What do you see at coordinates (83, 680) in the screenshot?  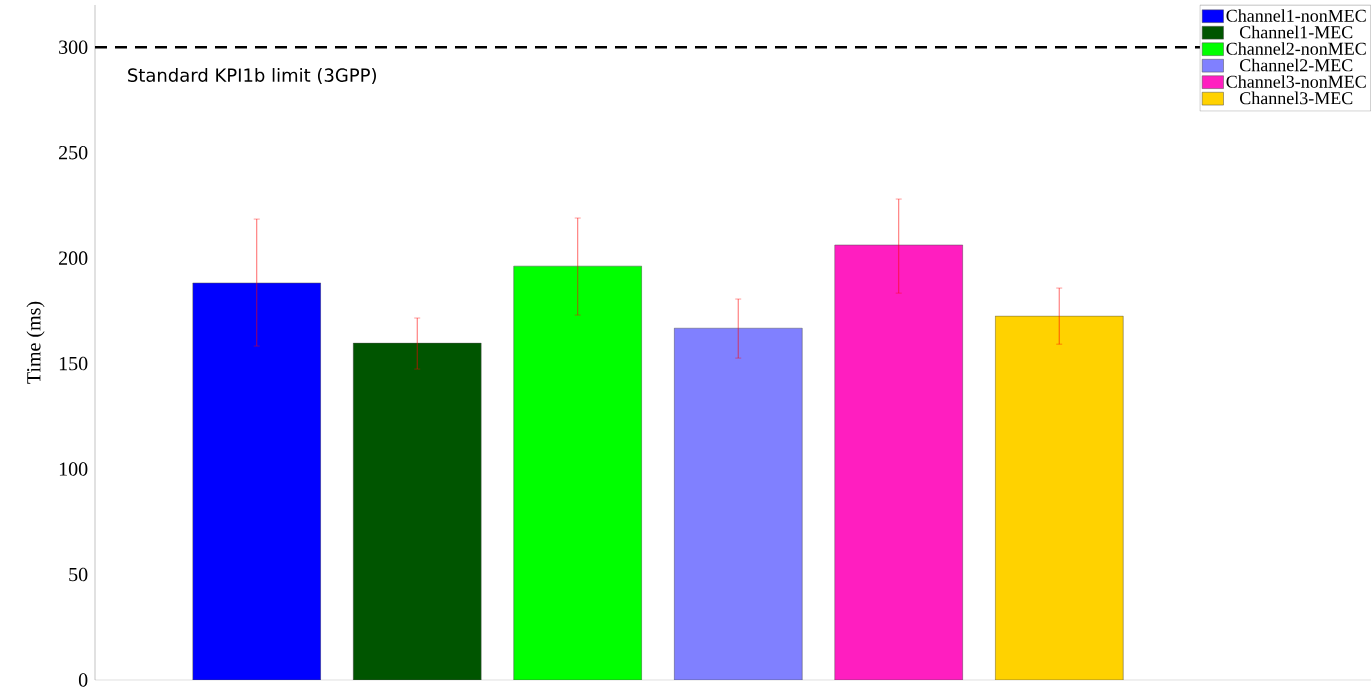 I see `y-tick-label: 0` at bounding box center [83, 680].